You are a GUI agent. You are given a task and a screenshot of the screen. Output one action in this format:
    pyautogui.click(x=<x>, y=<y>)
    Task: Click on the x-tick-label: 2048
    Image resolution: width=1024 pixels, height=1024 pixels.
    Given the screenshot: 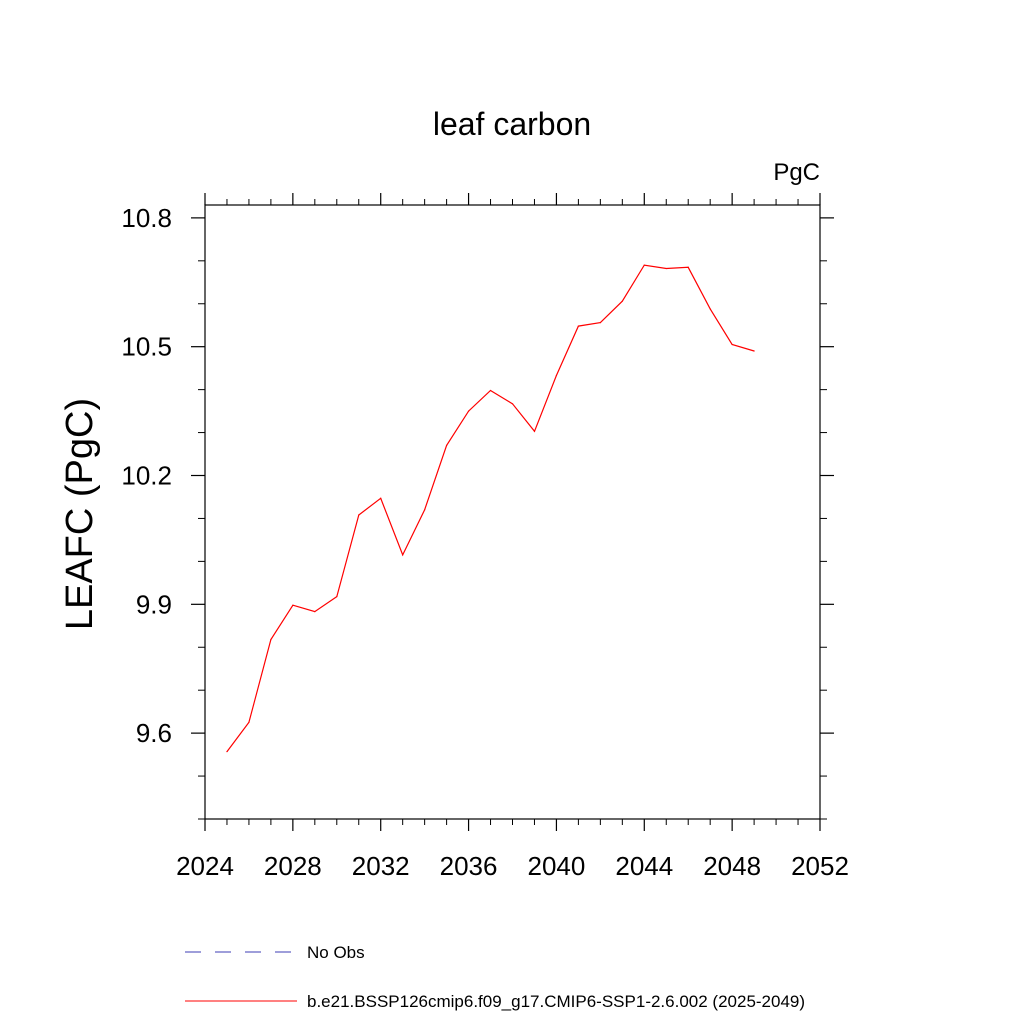 What is the action you would take?
    pyautogui.click(x=732, y=866)
    